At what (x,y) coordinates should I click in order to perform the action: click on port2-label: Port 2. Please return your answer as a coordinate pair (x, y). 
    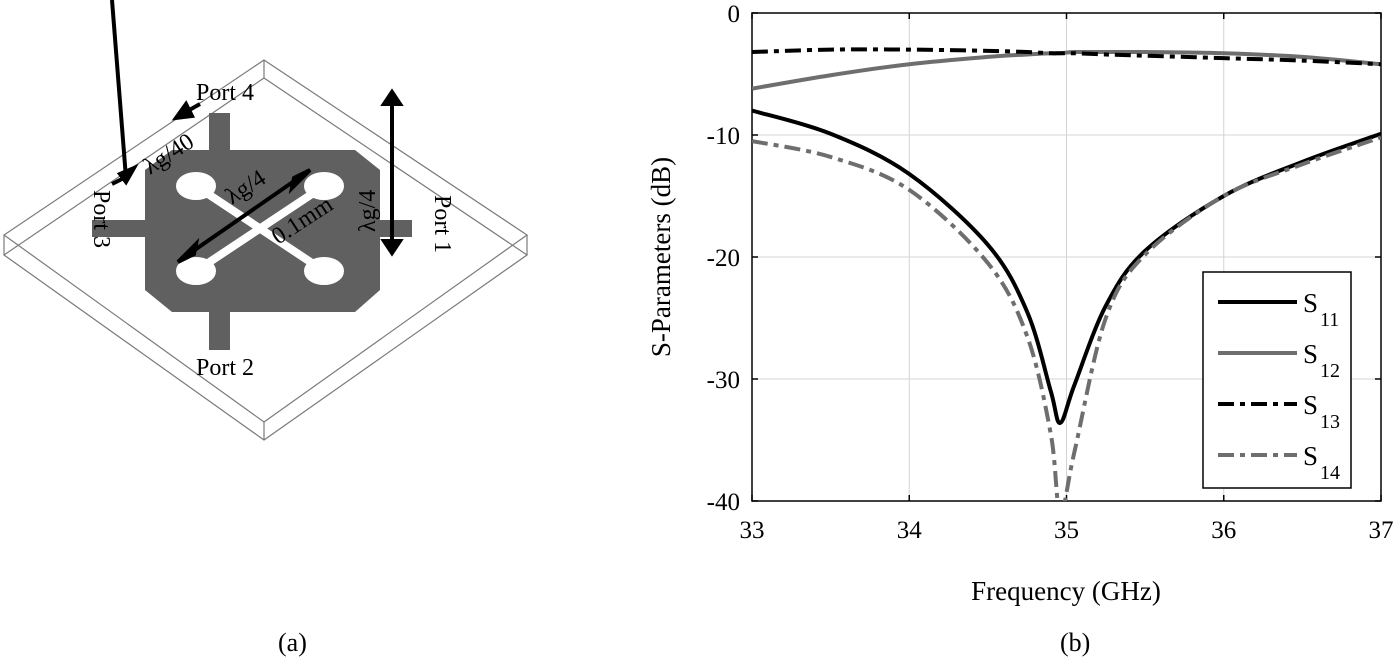
    Looking at the image, I should click on (225, 368).